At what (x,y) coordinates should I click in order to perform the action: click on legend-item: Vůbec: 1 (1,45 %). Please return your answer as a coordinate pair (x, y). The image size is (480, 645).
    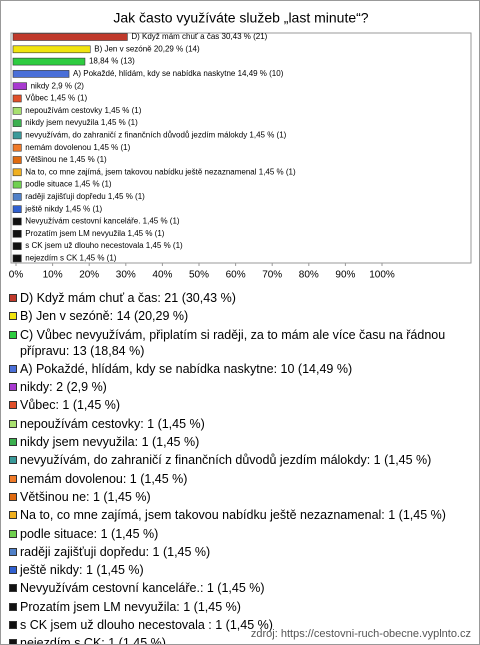
    Looking at the image, I should click on (240, 405).